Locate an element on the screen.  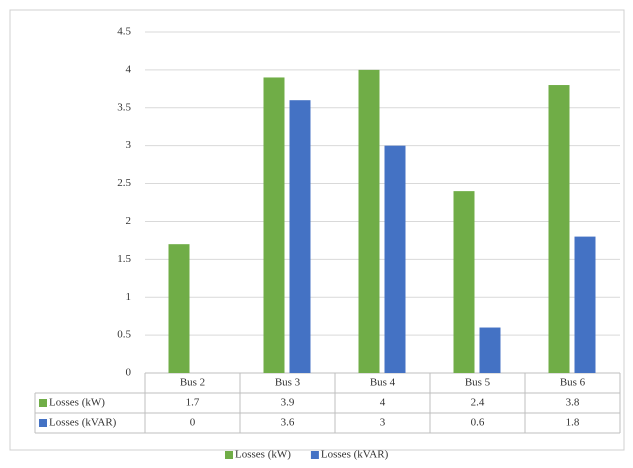
y-tick-label: 0 is located at coordinates (129, 373).